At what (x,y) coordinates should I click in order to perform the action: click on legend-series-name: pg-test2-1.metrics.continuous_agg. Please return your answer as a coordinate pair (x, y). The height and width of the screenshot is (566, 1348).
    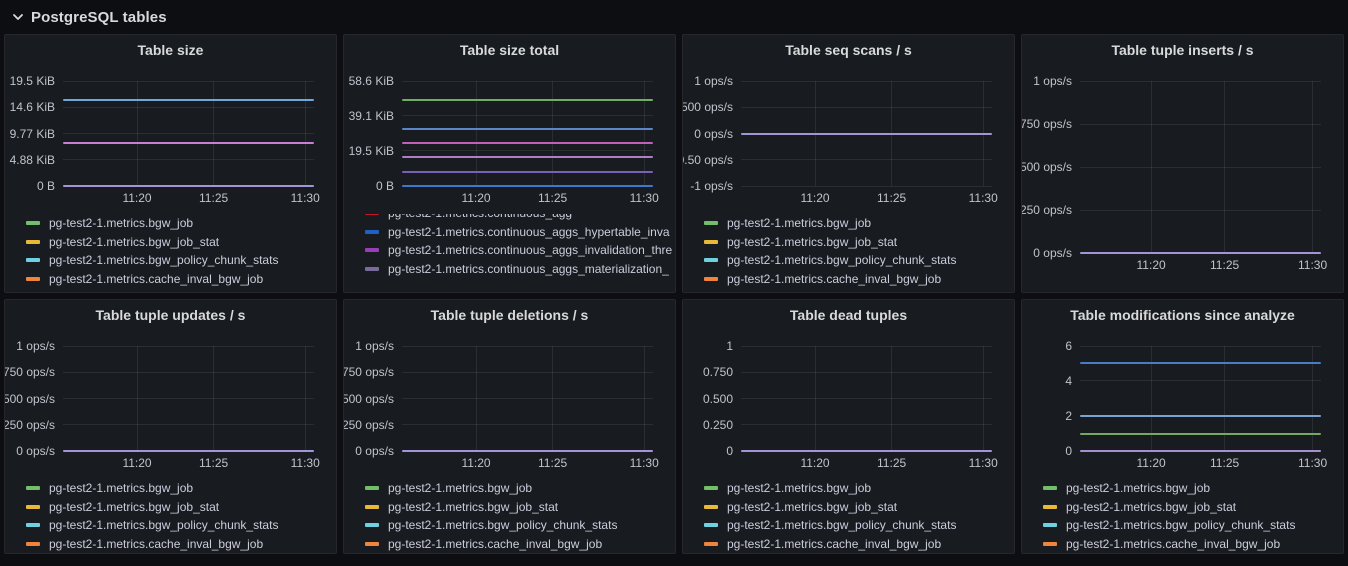
    Looking at the image, I should click on (480, 217).